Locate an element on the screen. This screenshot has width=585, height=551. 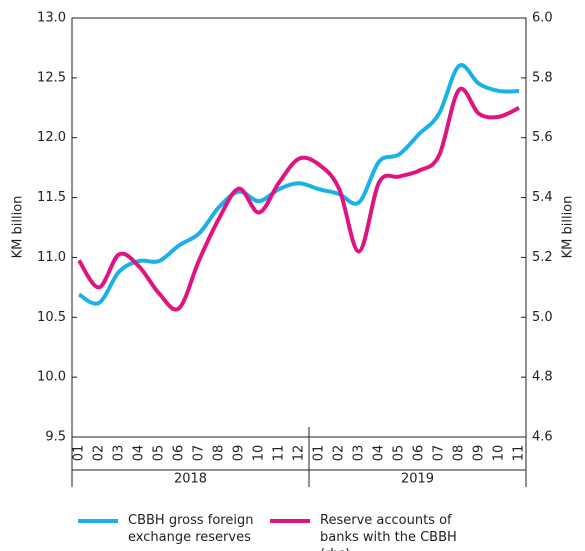
y-tick-label: 12.0 is located at coordinates (51, 137).